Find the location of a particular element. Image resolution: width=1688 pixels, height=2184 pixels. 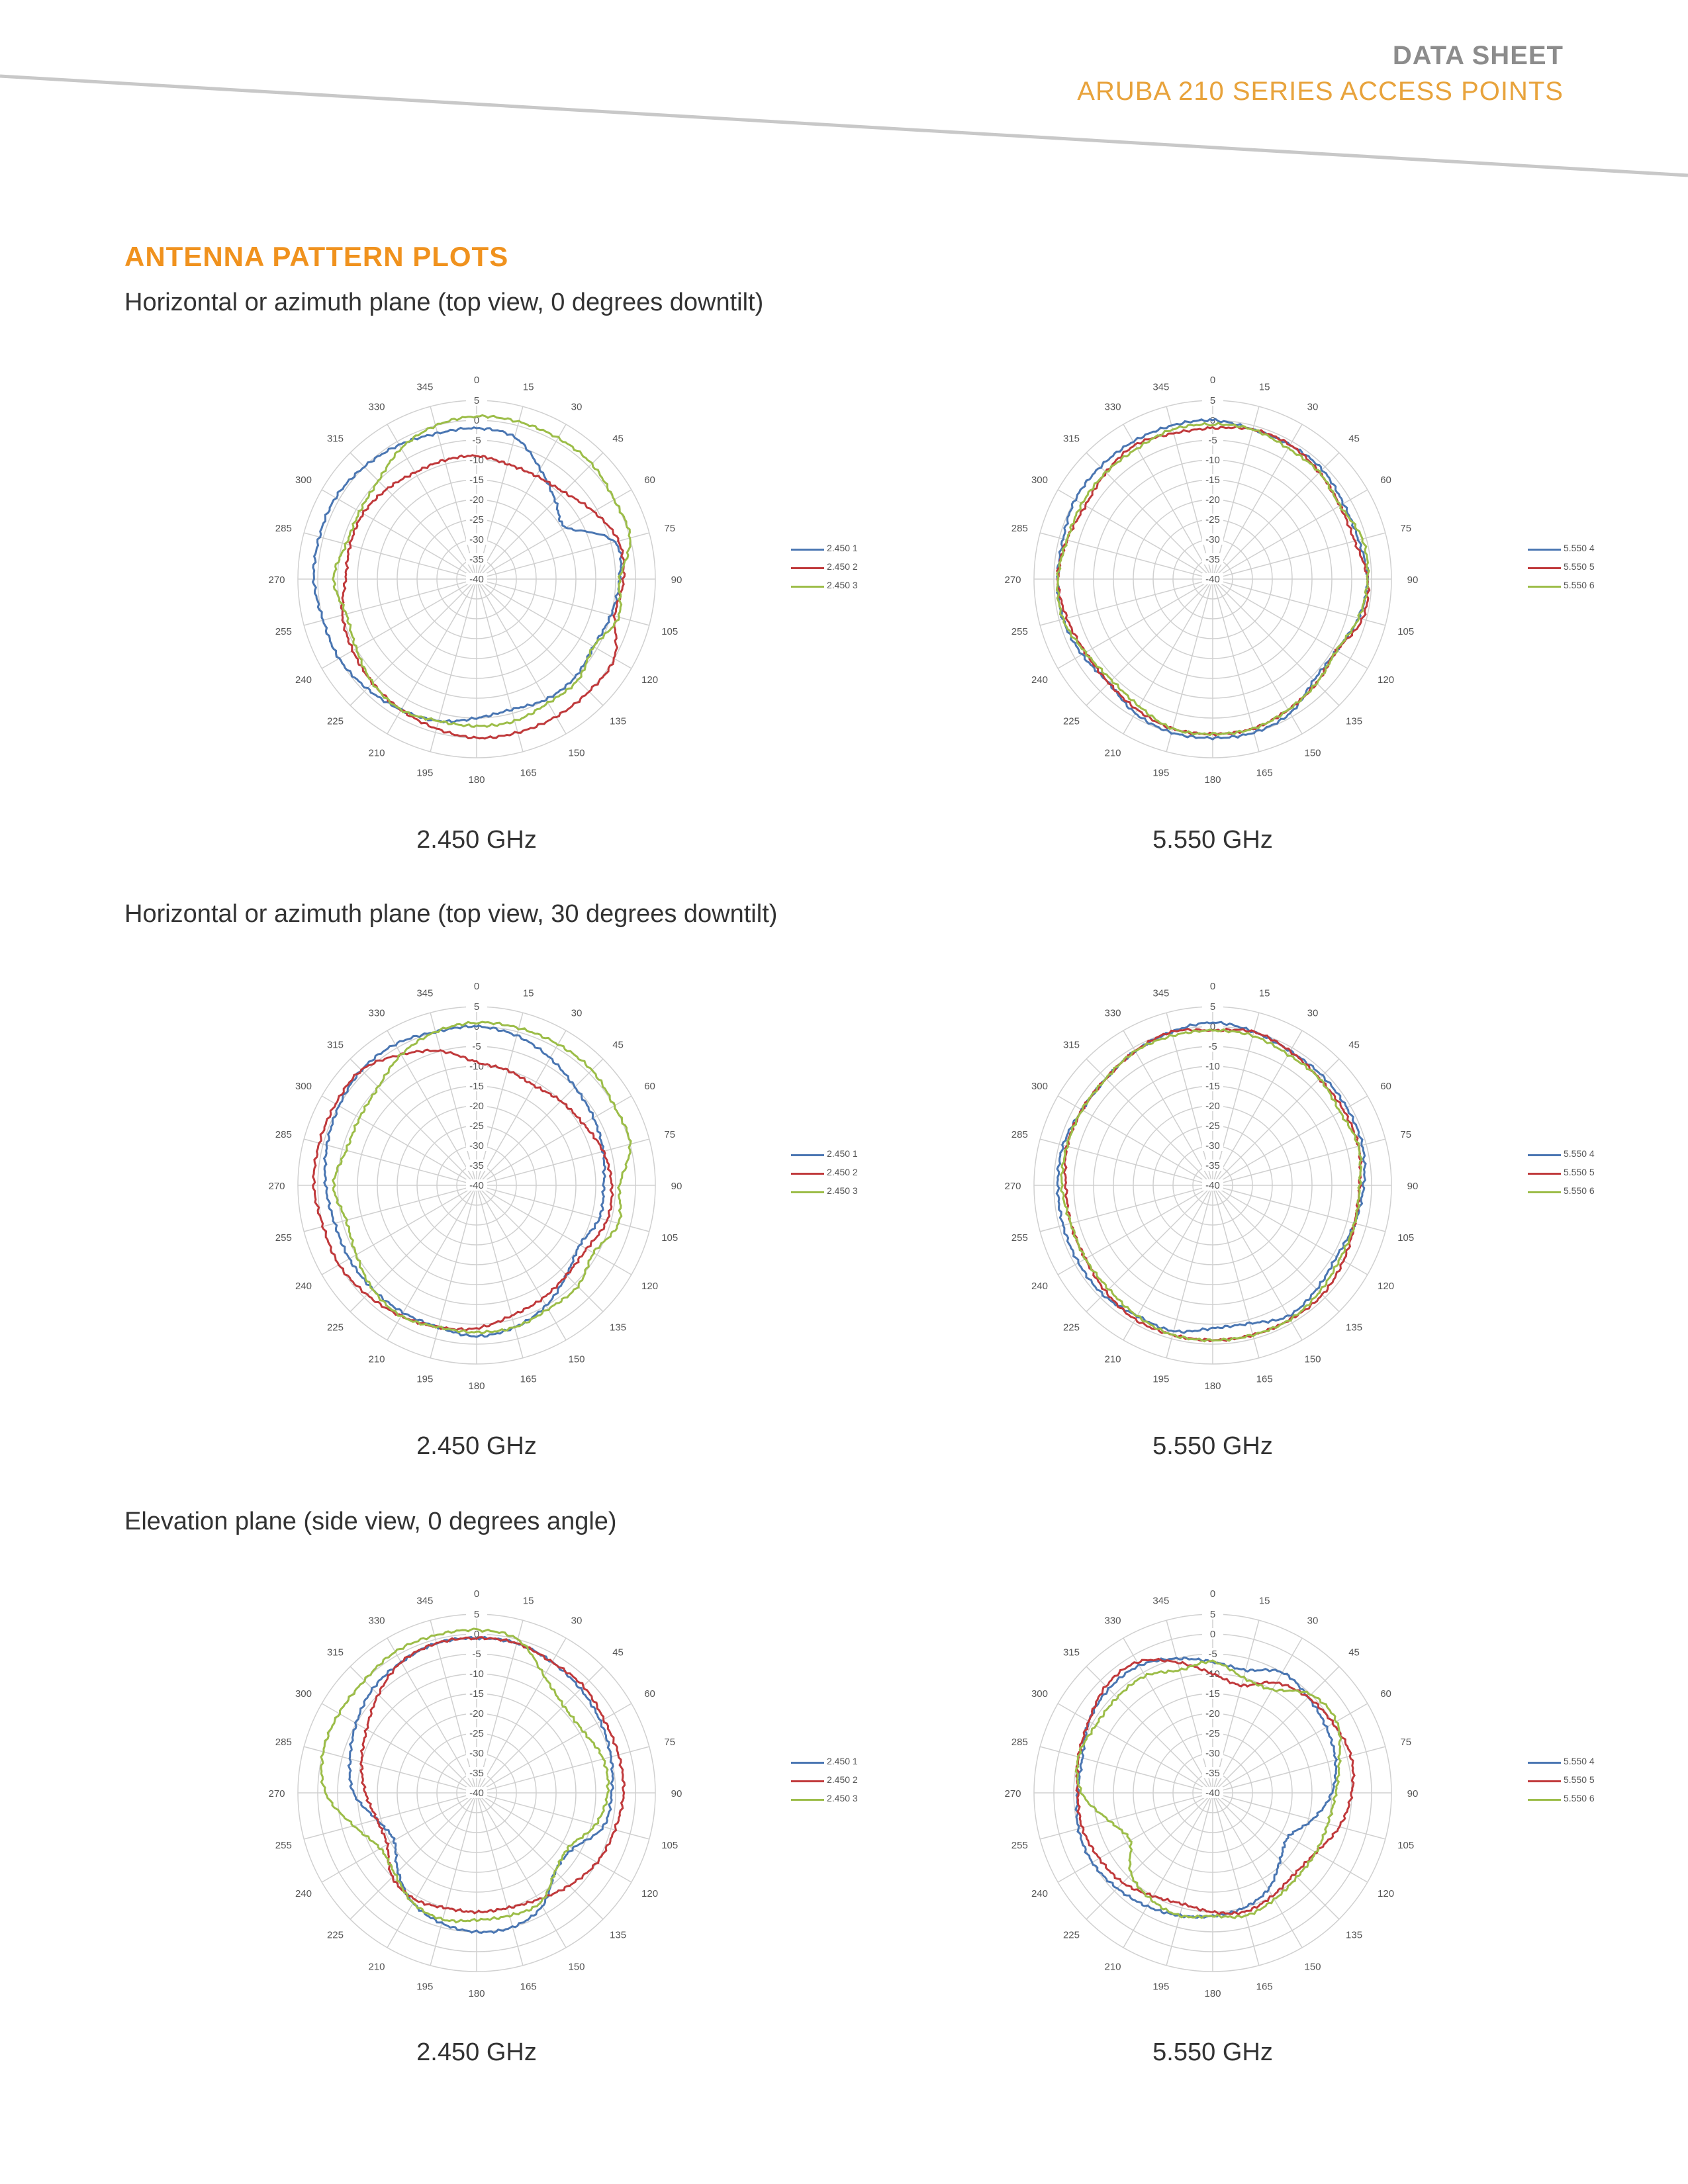

angle-tick-label: 60 is located at coordinates (1385, 1694).